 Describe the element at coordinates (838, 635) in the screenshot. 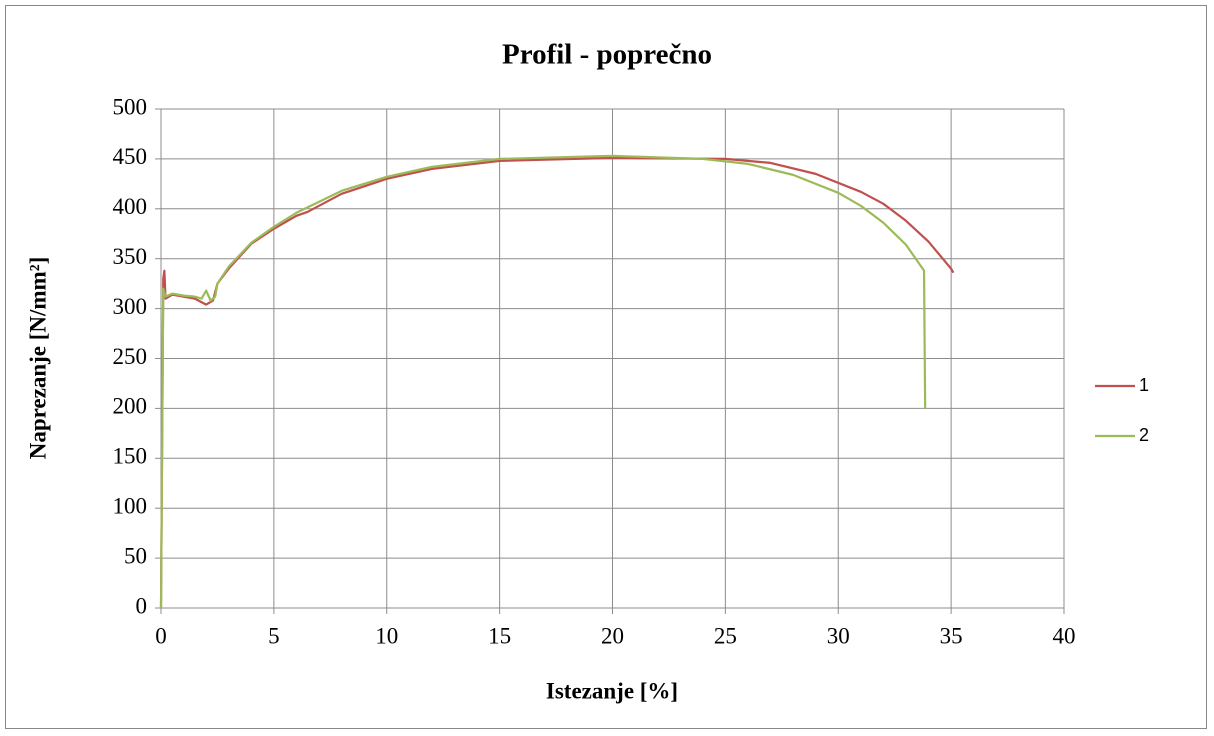

I see `x-tick-label: 30` at that location.